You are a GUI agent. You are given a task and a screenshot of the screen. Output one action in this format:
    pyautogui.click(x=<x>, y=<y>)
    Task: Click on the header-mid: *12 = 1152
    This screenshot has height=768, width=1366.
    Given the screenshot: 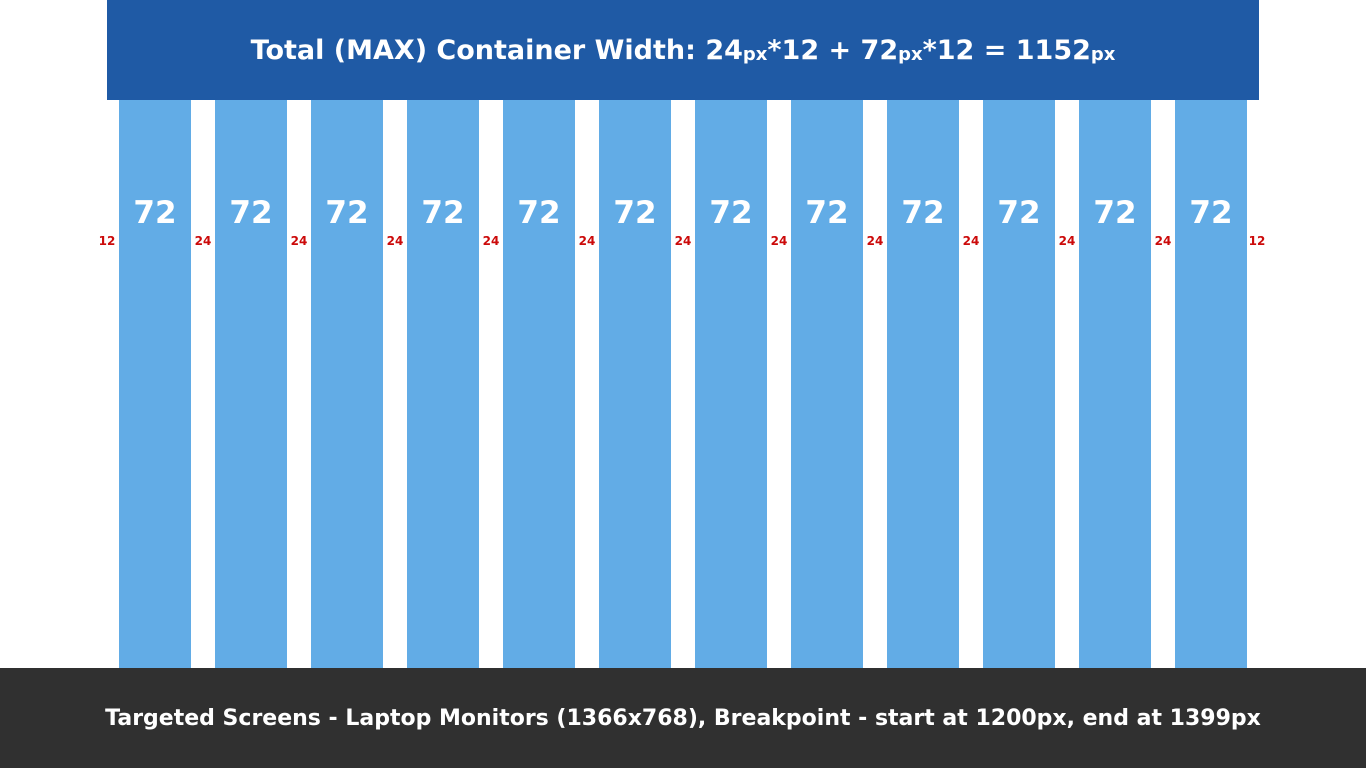 What is the action you would take?
    pyautogui.click(x=1006, y=50)
    